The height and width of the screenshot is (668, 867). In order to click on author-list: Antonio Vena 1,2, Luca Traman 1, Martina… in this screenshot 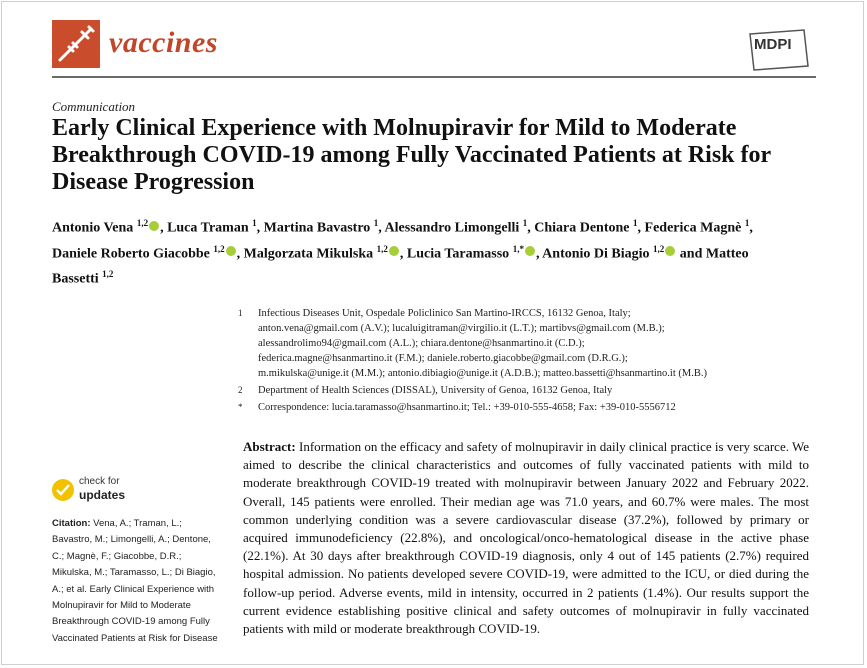, I will do `click(422, 251)`.